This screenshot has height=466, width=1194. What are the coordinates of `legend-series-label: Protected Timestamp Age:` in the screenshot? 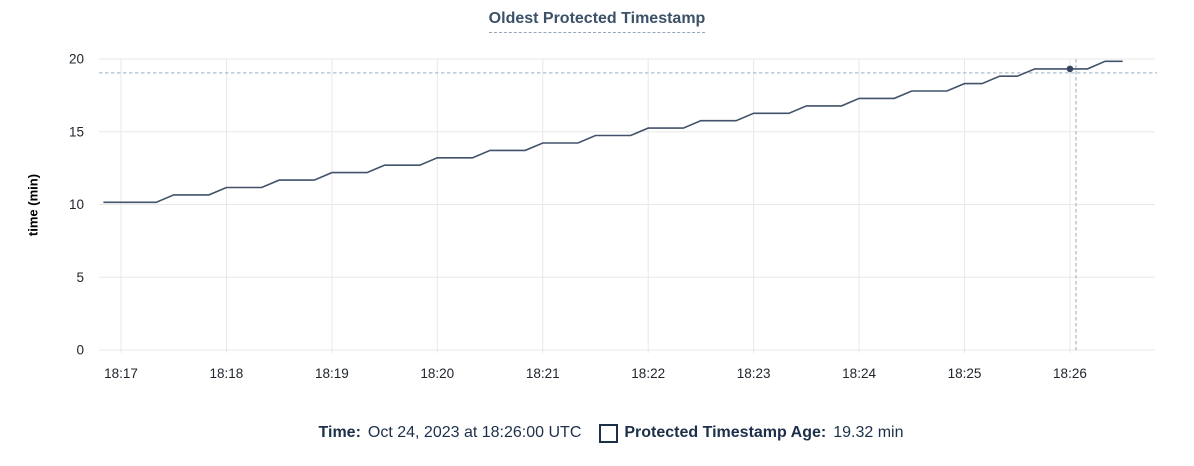 It's located at (725, 432).